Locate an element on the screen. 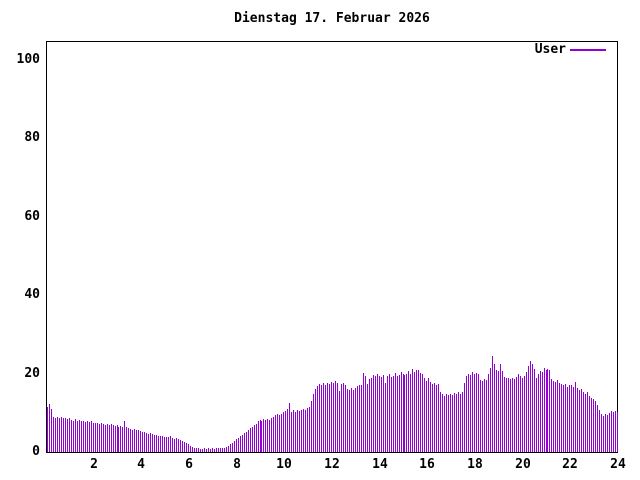 The height and width of the screenshot is (480, 640). x-axis-tick-label: 8 is located at coordinates (237, 464).